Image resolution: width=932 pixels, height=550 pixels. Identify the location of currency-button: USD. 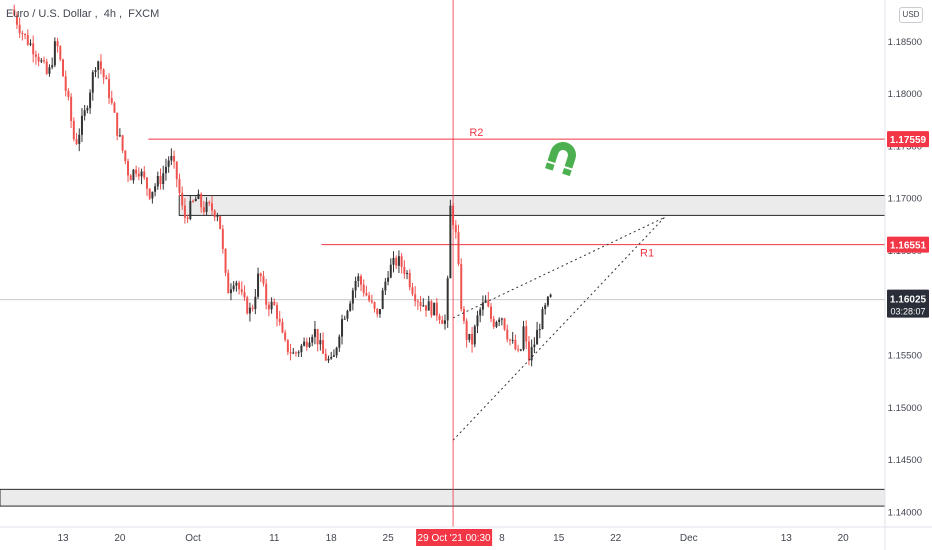
(911, 15).